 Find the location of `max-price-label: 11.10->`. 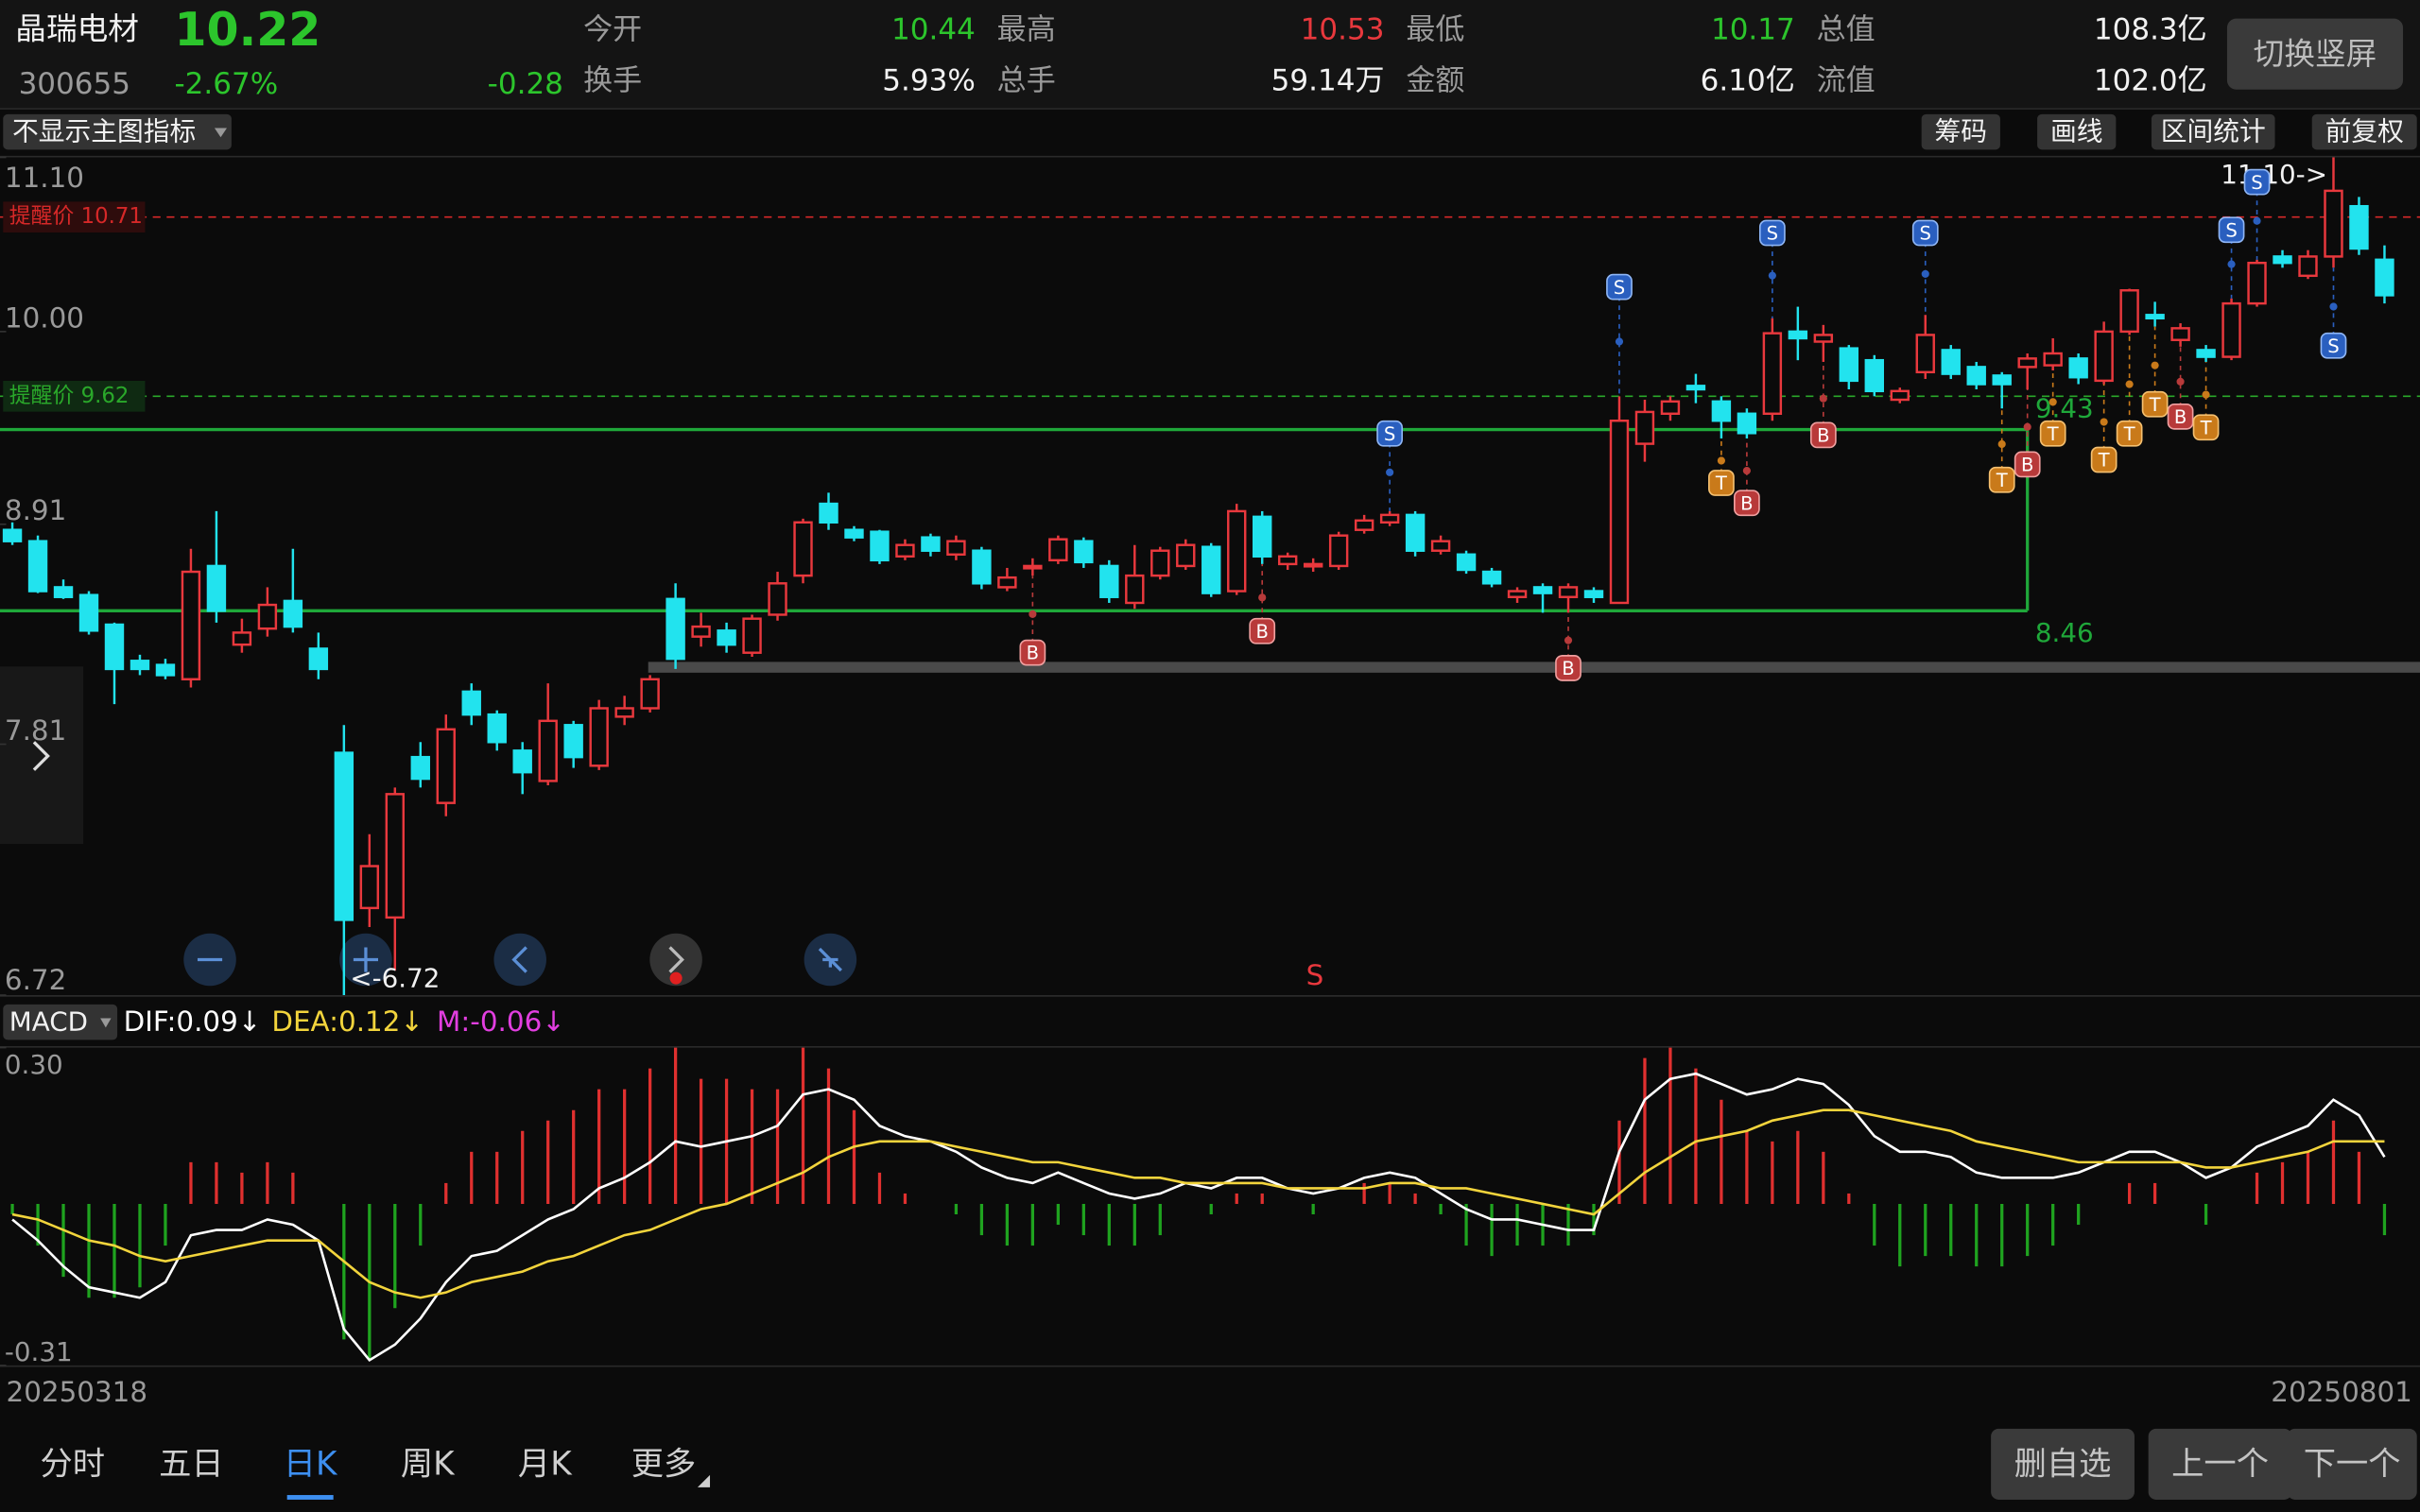

max-price-label: 11.10-> is located at coordinates (2274, 174).